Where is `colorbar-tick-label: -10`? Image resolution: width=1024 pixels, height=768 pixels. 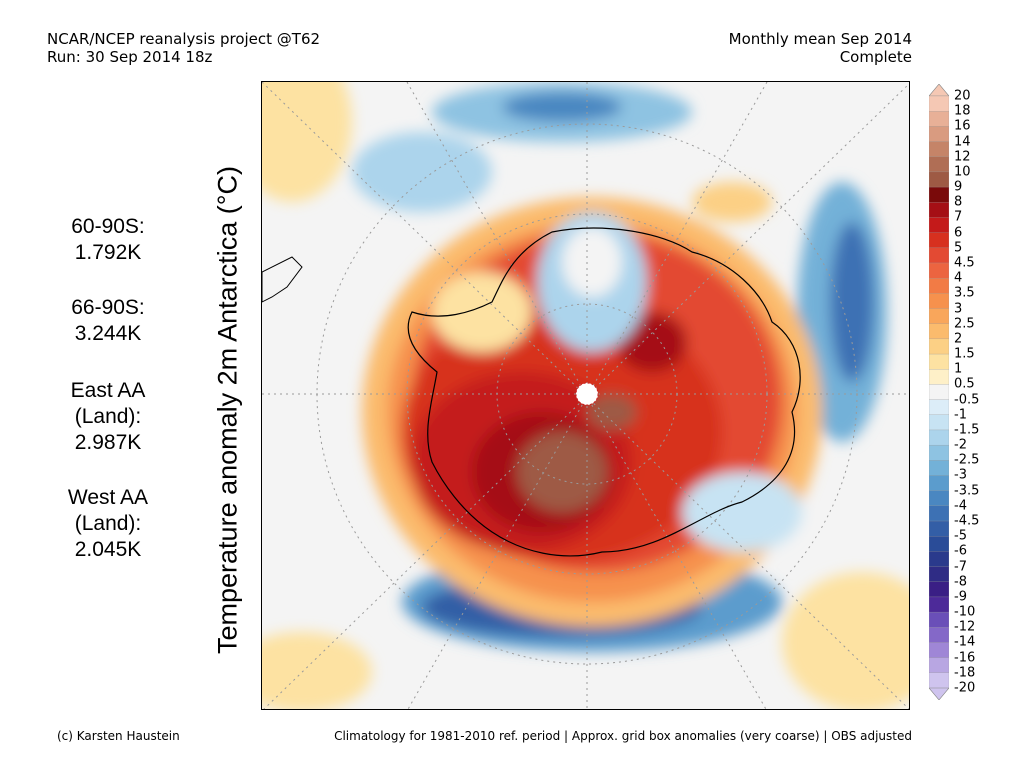 colorbar-tick-label: -10 is located at coordinates (965, 612).